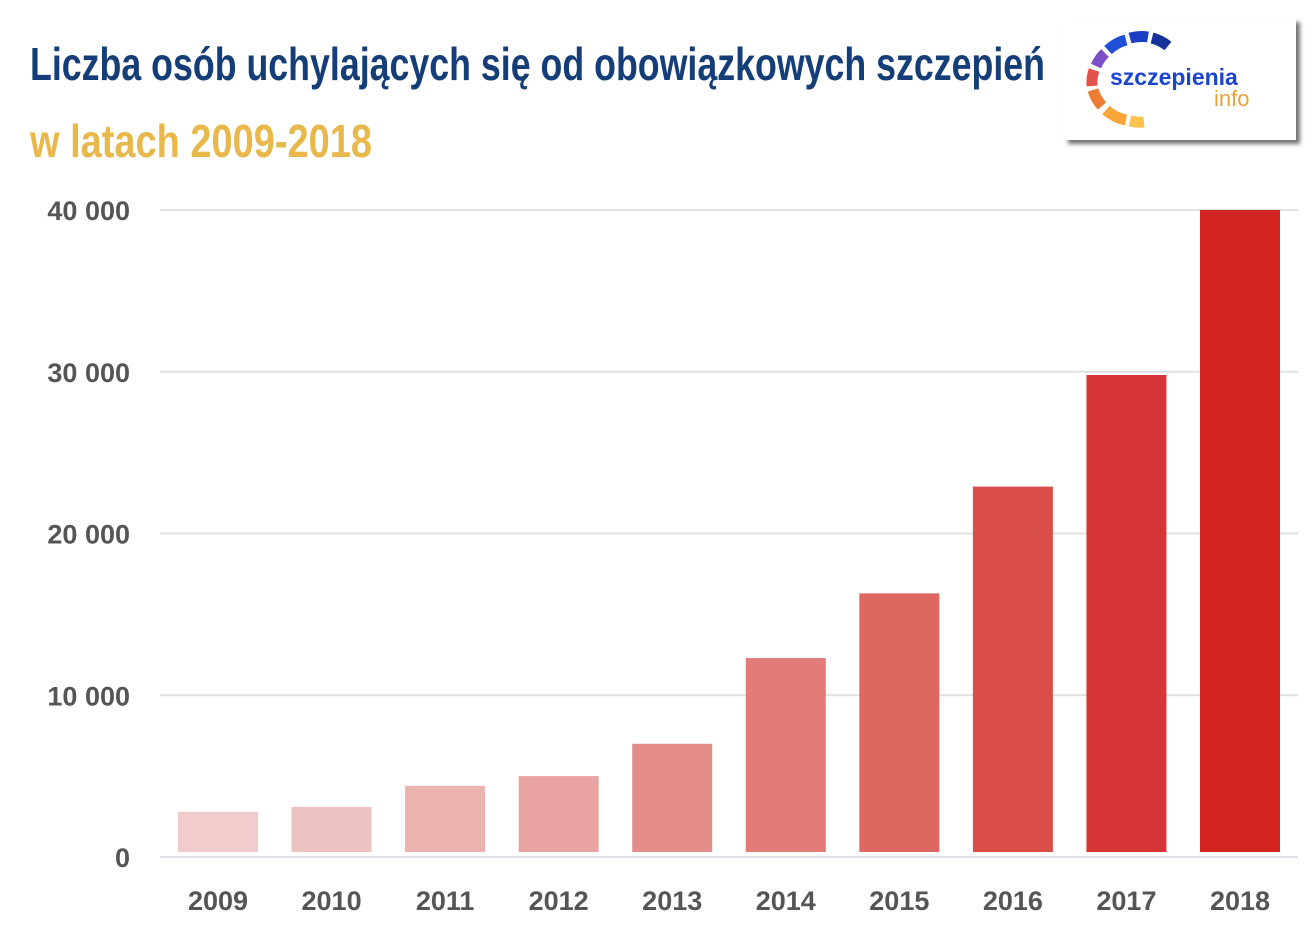  I want to click on bar-2018, so click(1240, 531).